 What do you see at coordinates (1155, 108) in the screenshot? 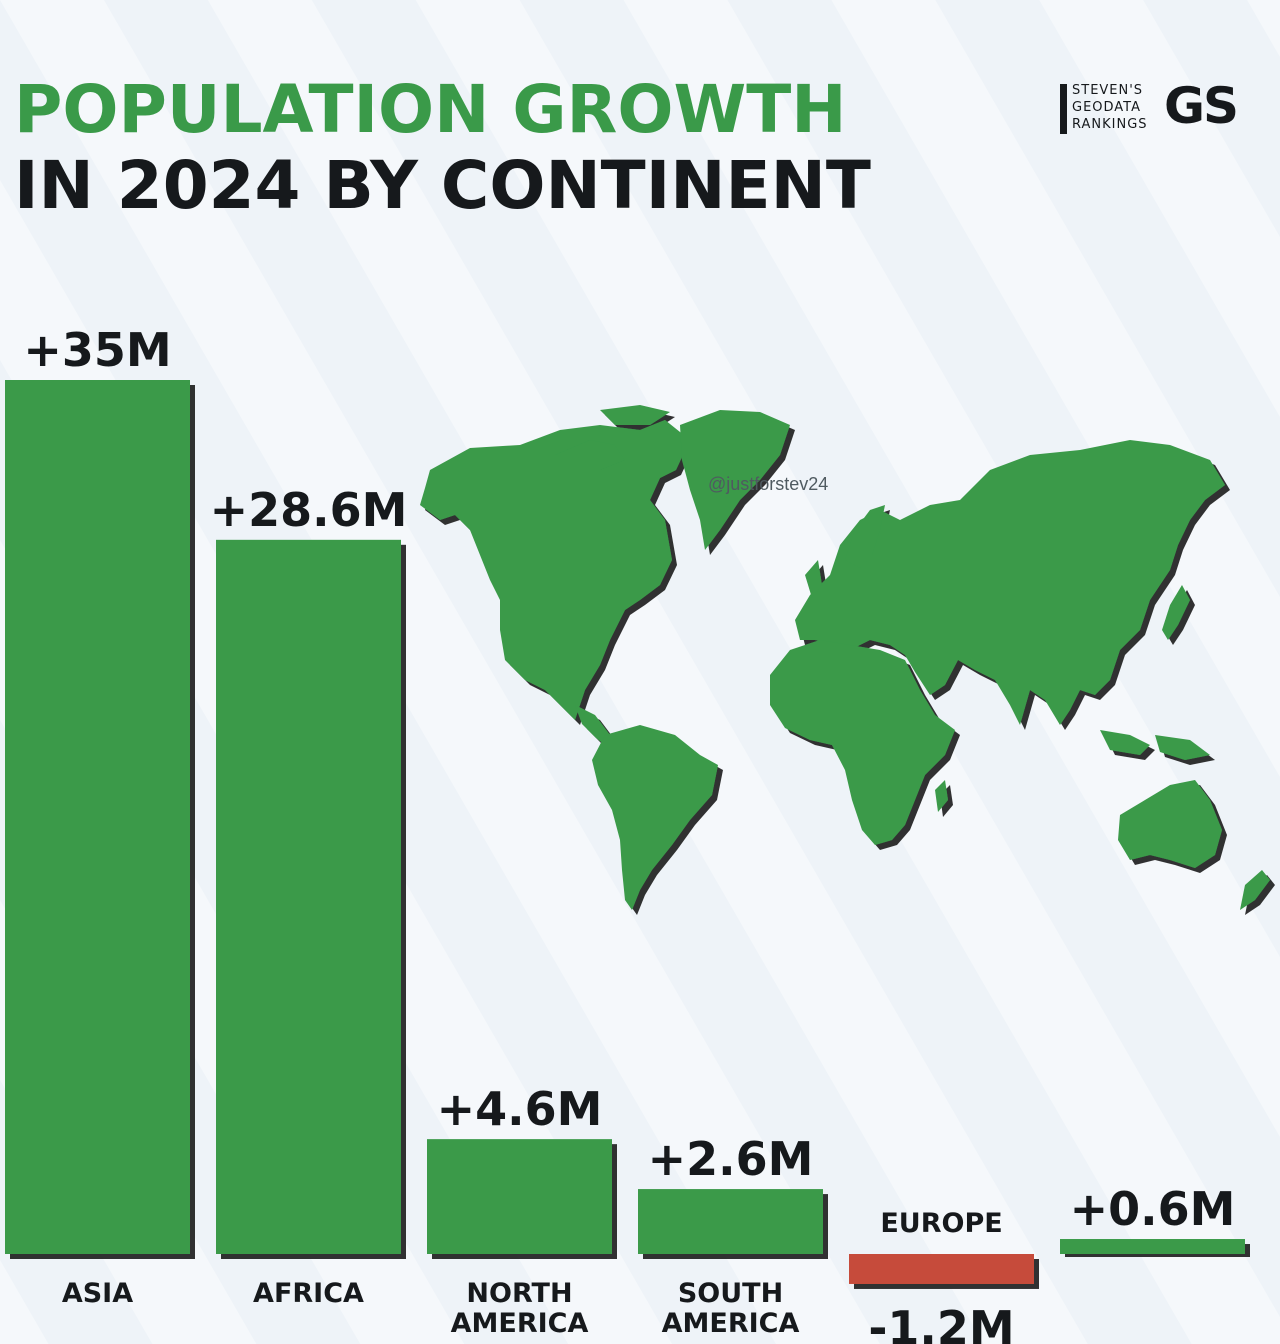
I see `brand-logo: STEVEN'S GEODATA RANKINGS GS` at bounding box center [1155, 108].